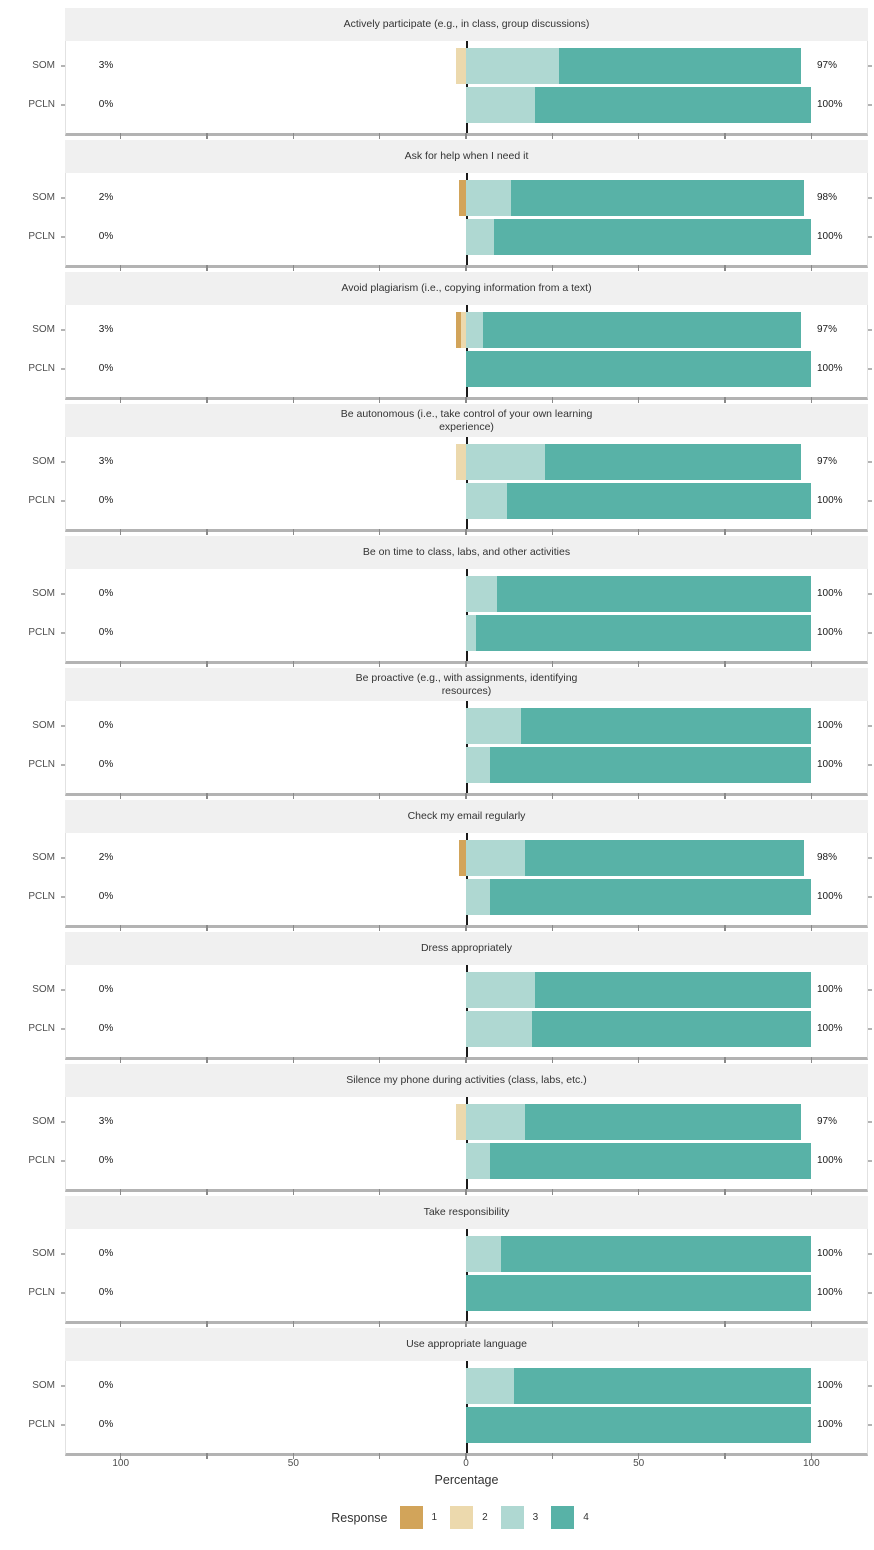  I want to click on legend-title: Response, so click(359, 1517).